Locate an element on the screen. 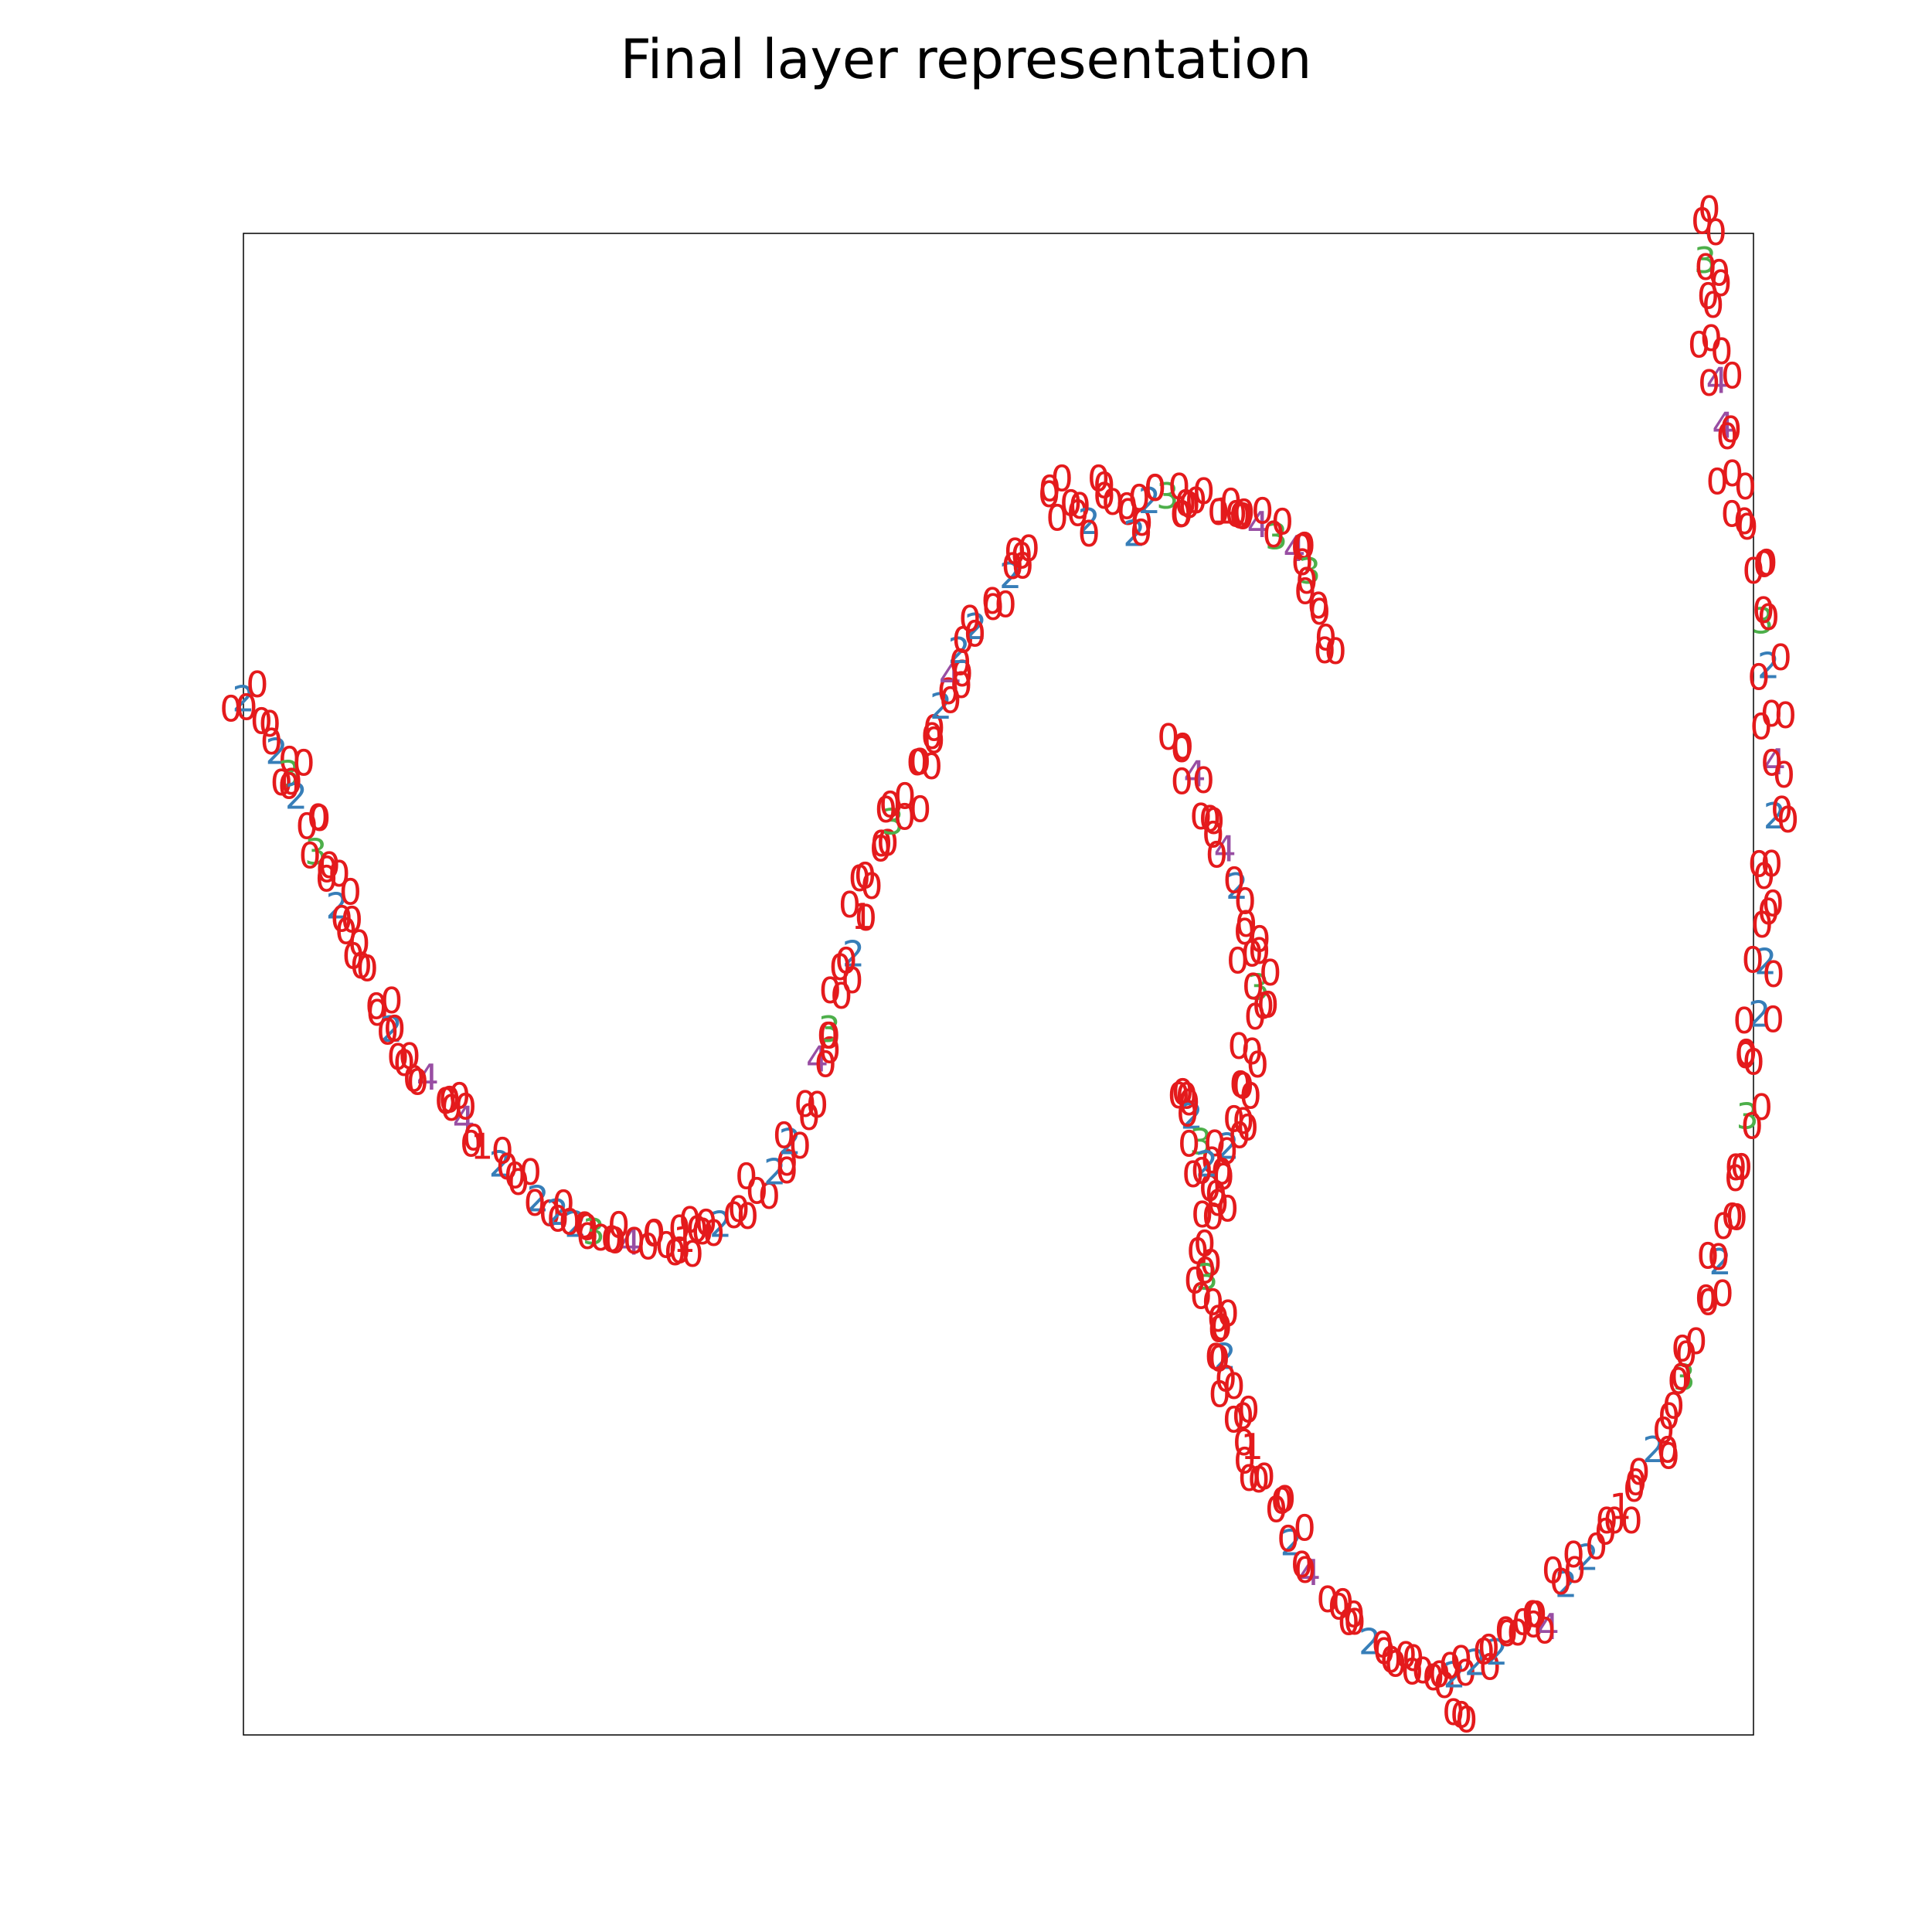 The height and width of the screenshot is (1932, 1932). data-point: 1 is located at coordinates (684, 1240).